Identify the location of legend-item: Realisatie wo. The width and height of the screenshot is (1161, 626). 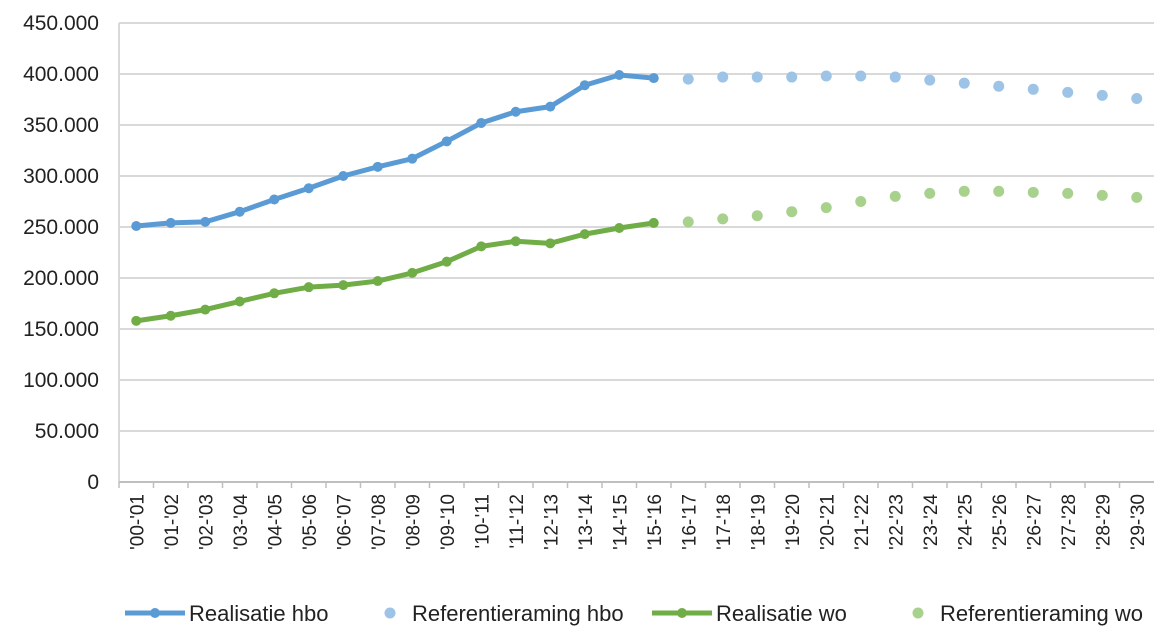
(749, 613).